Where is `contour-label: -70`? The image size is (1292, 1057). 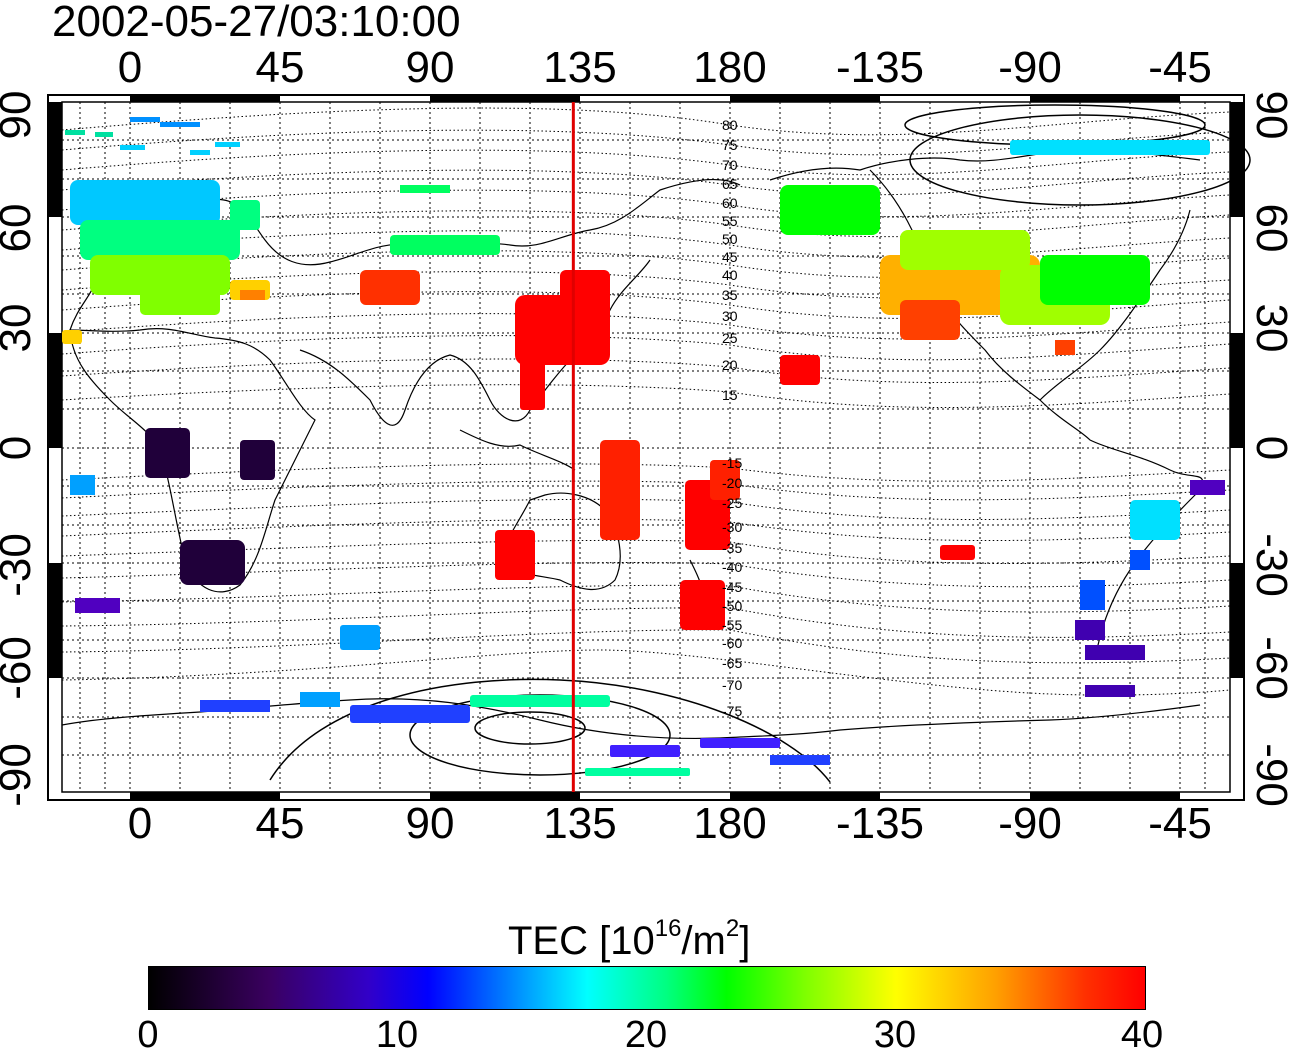
contour-label: -70 is located at coordinates (732, 685).